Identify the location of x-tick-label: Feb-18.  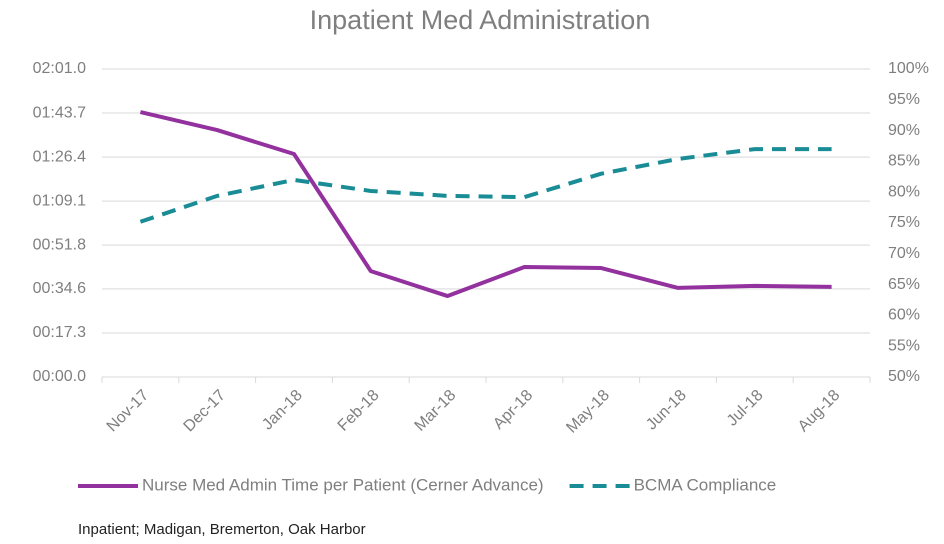
(359, 411).